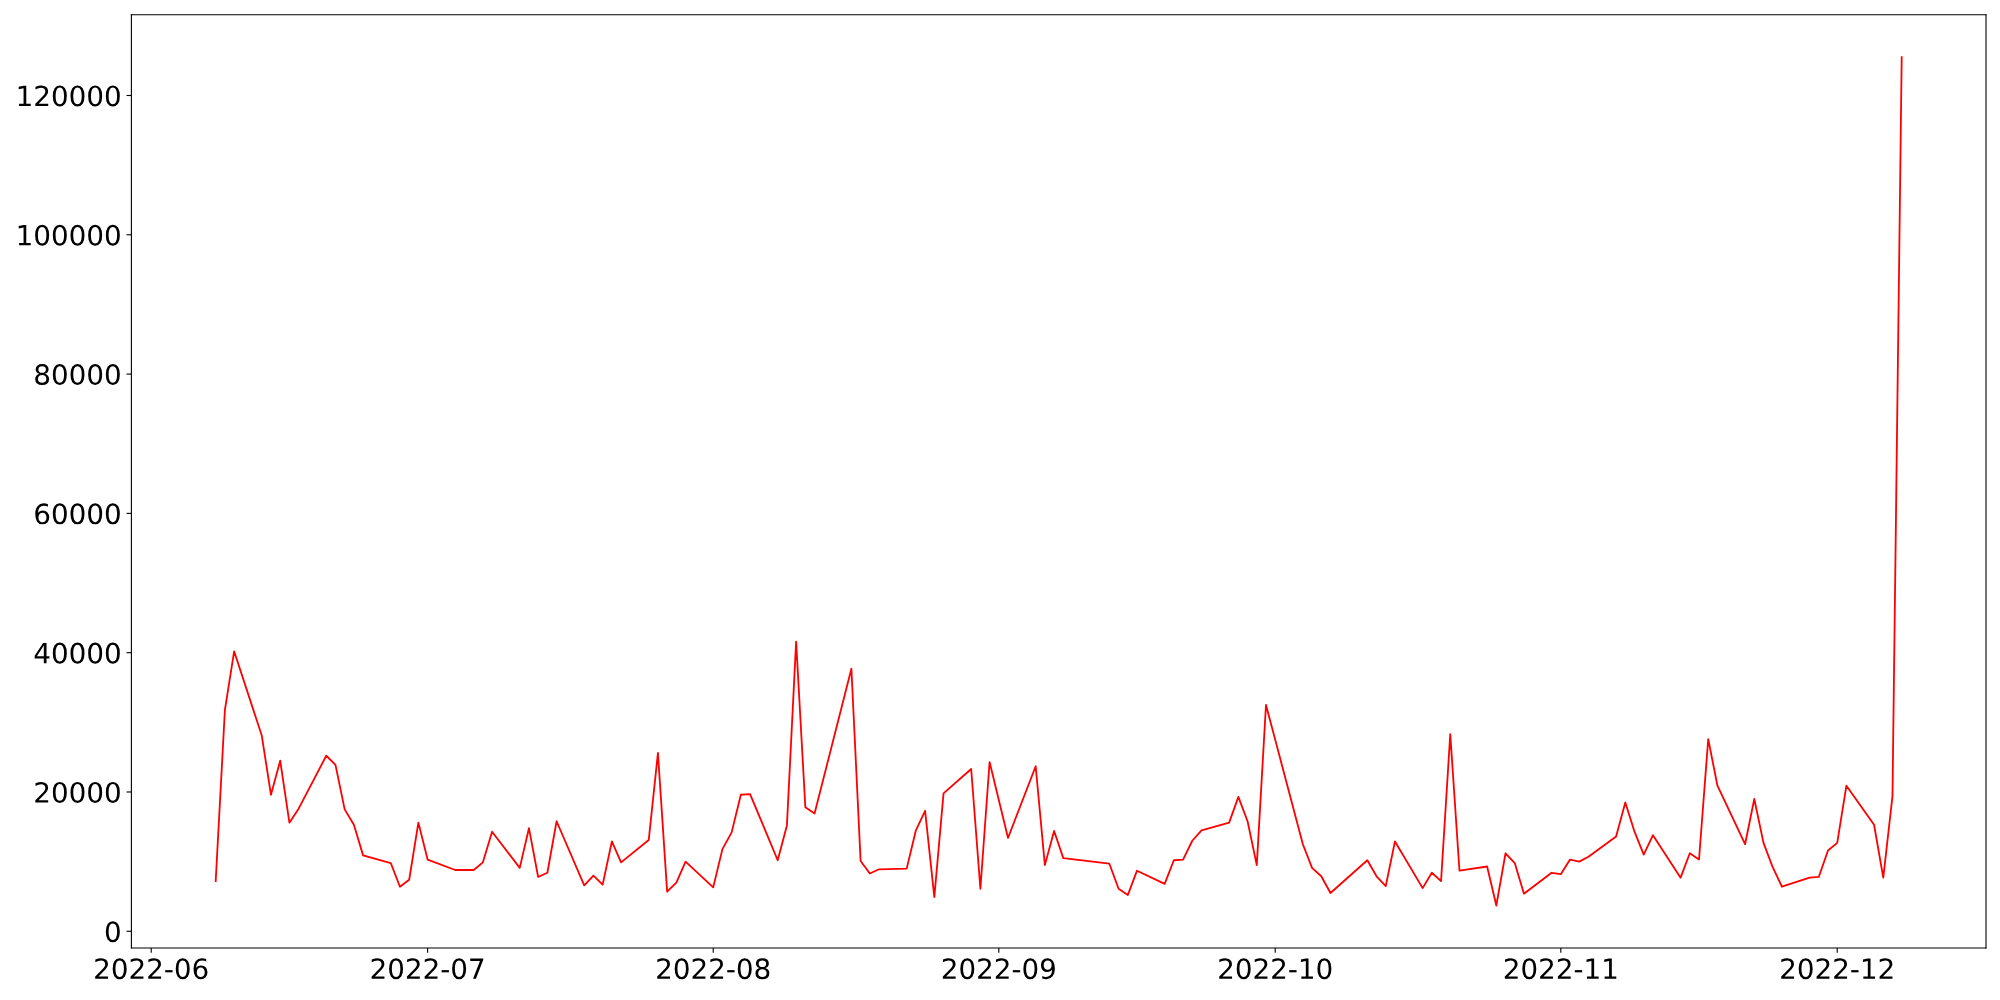 The width and height of the screenshot is (2000, 1000). What do you see at coordinates (151, 969) in the screenshot?
I see `x-tick-label: 2022-06` at bounding box center [151, 969].